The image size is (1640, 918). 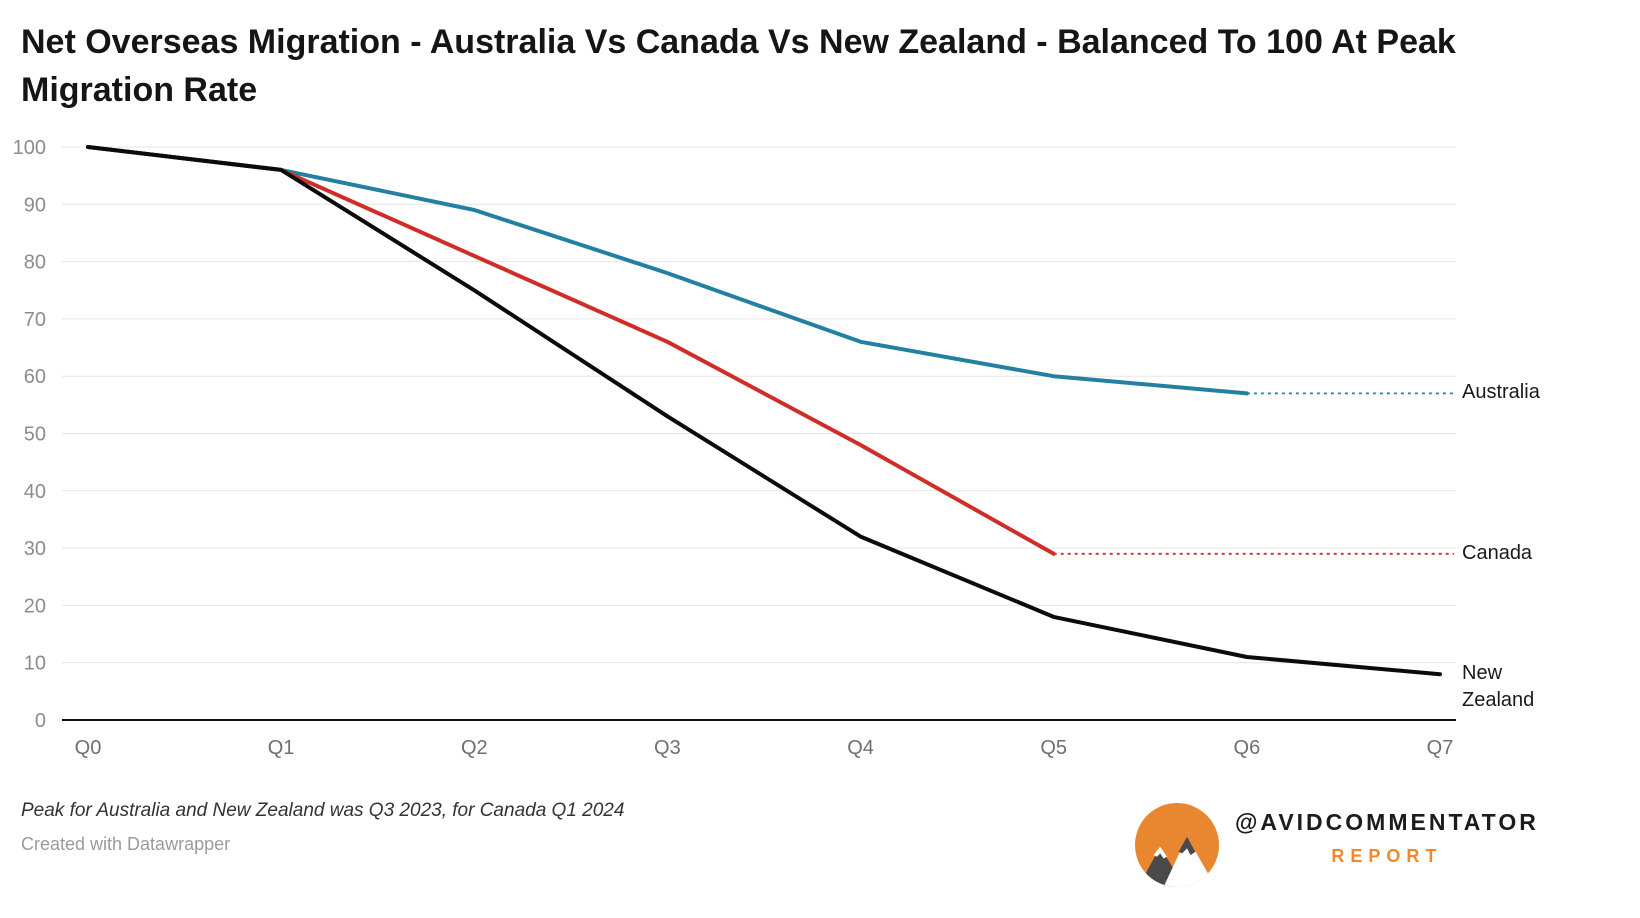 What do you see at coordinates (1053, 748) in the screenshot?
I see `x-tick-label: Q5` at bounding box center [1053, 748].